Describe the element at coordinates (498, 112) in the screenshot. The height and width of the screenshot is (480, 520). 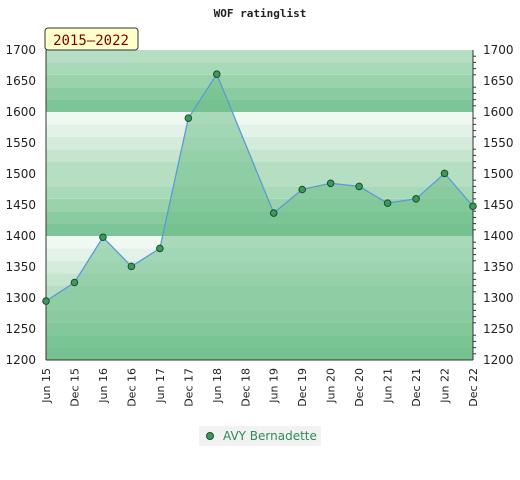
I see `y-tick-label-right: 1600` at that location.